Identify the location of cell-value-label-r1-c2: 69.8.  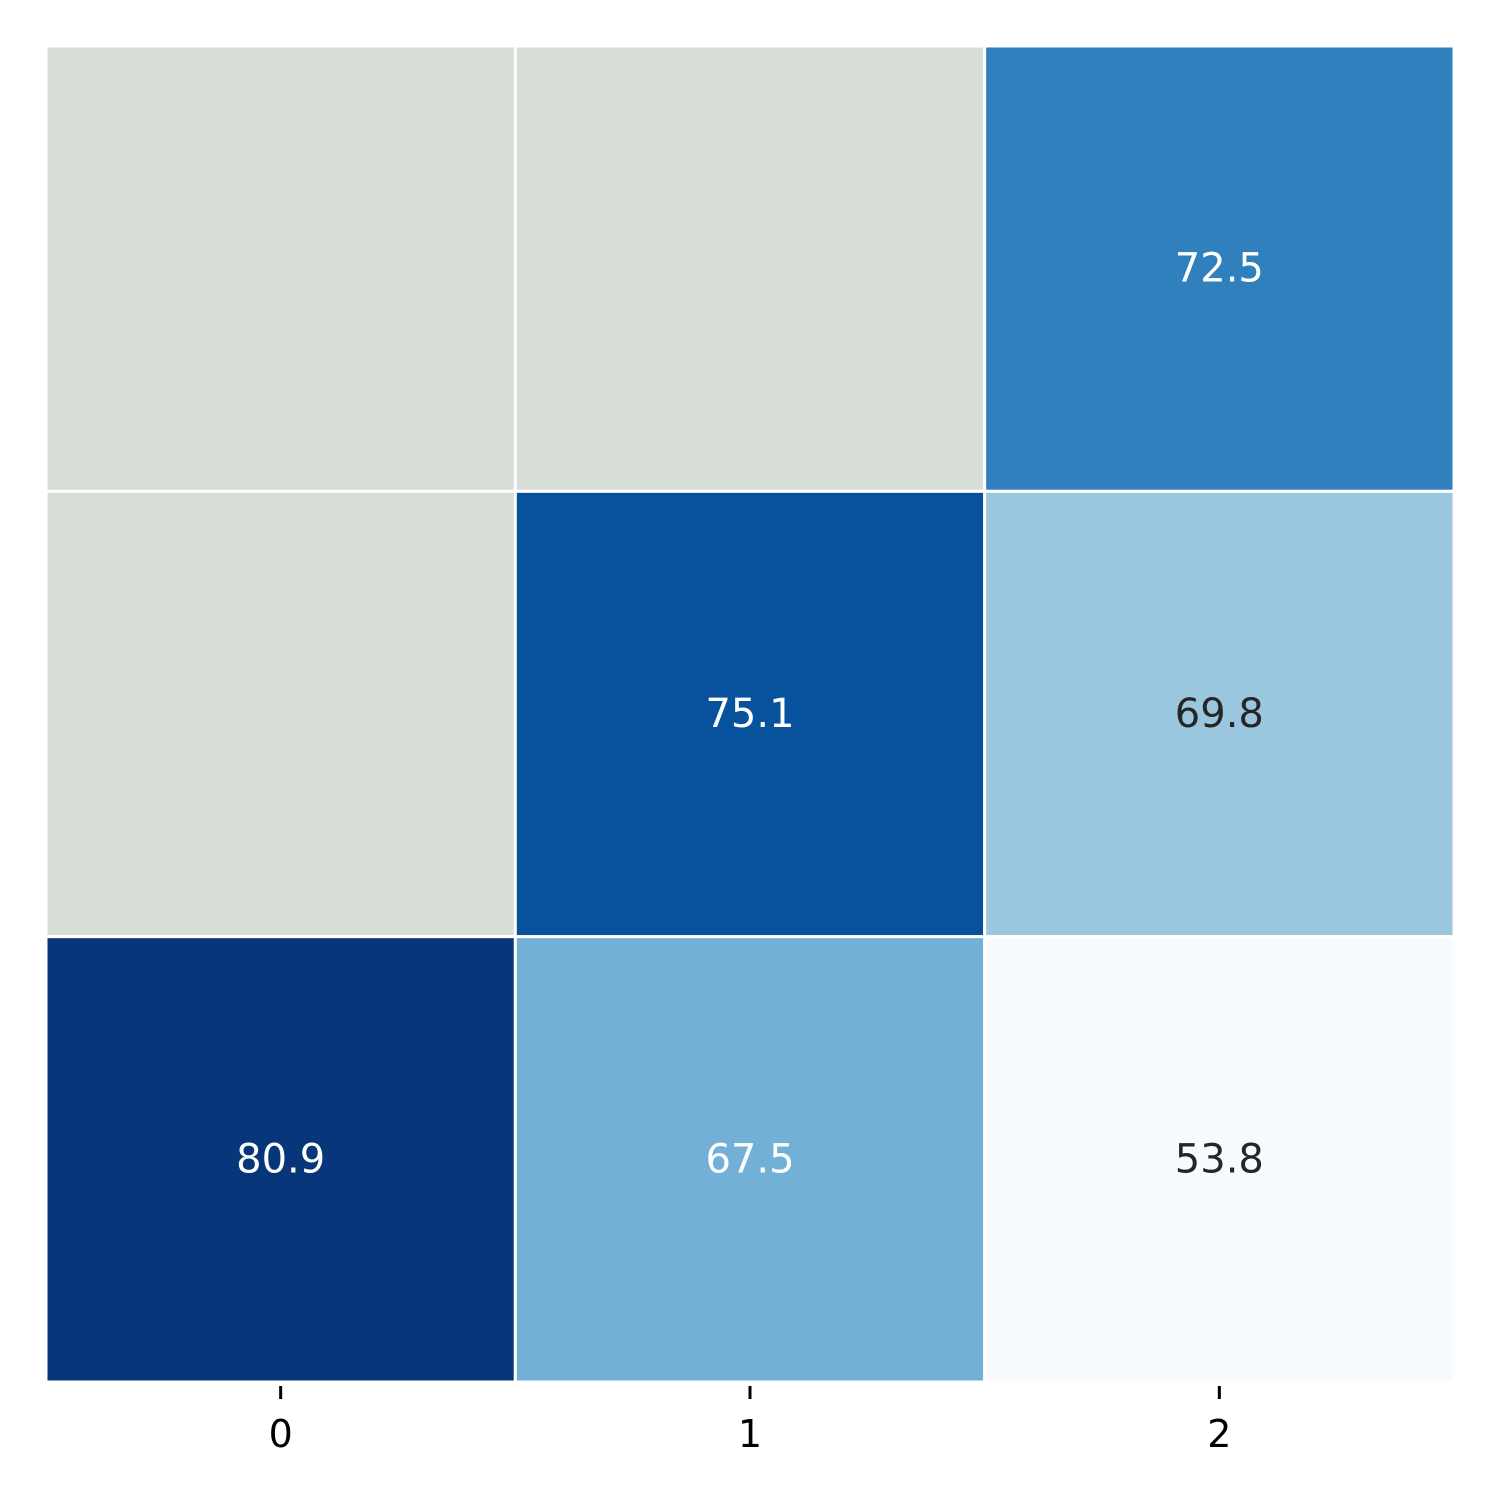
(1219, 714).